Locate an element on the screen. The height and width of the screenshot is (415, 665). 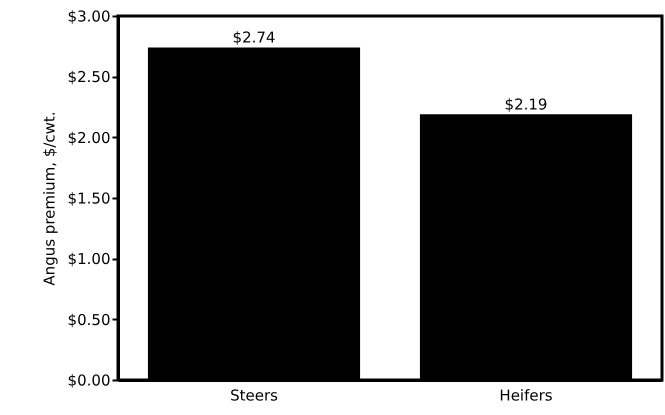
y-tick-label: $0.00 is located at coordinates (89, 381).